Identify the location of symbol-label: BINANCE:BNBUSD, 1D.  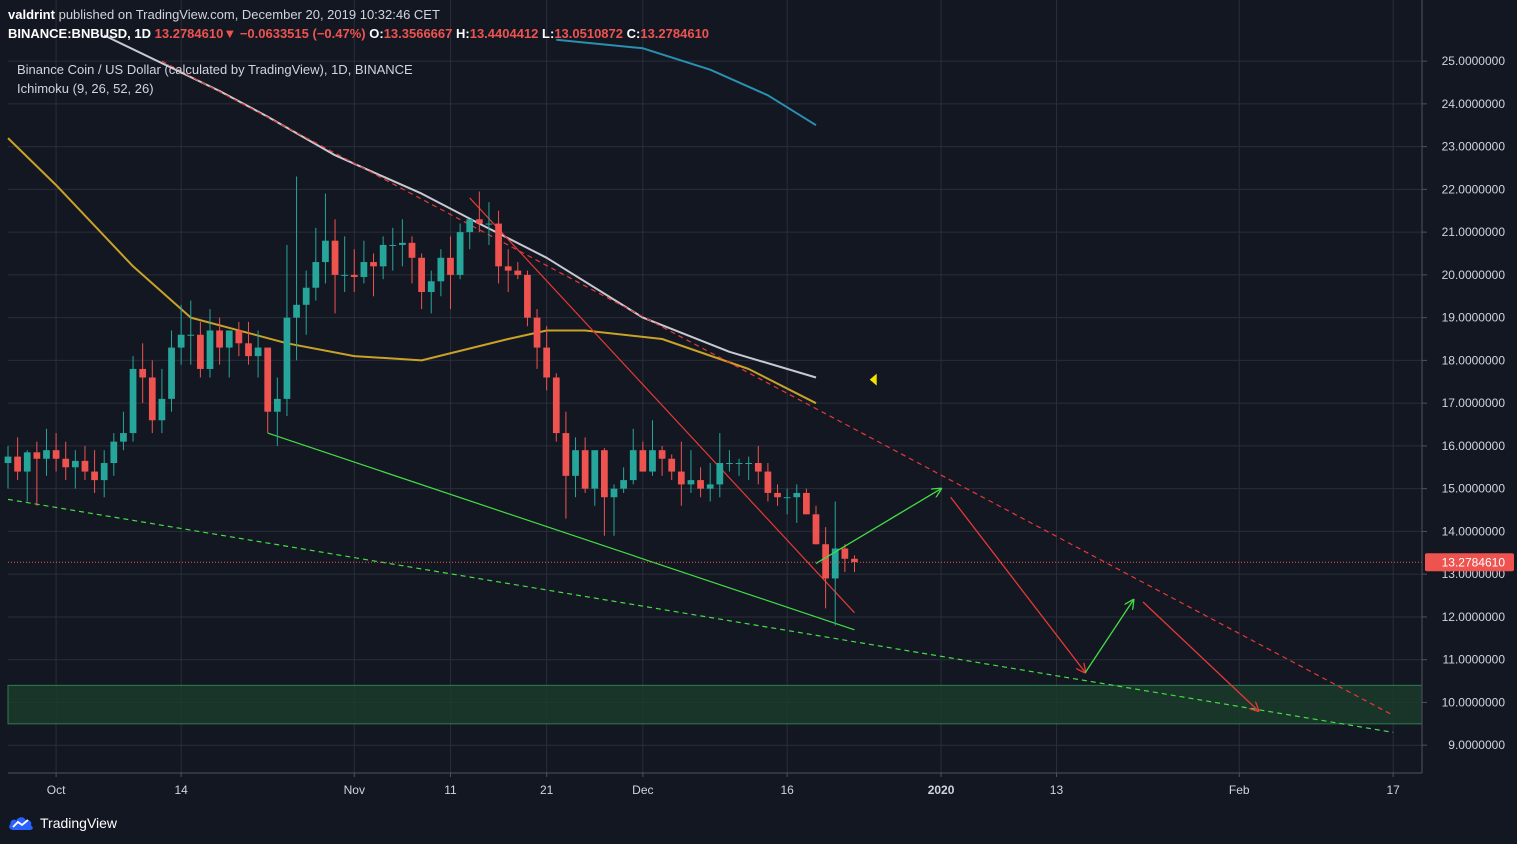
(80, 33).